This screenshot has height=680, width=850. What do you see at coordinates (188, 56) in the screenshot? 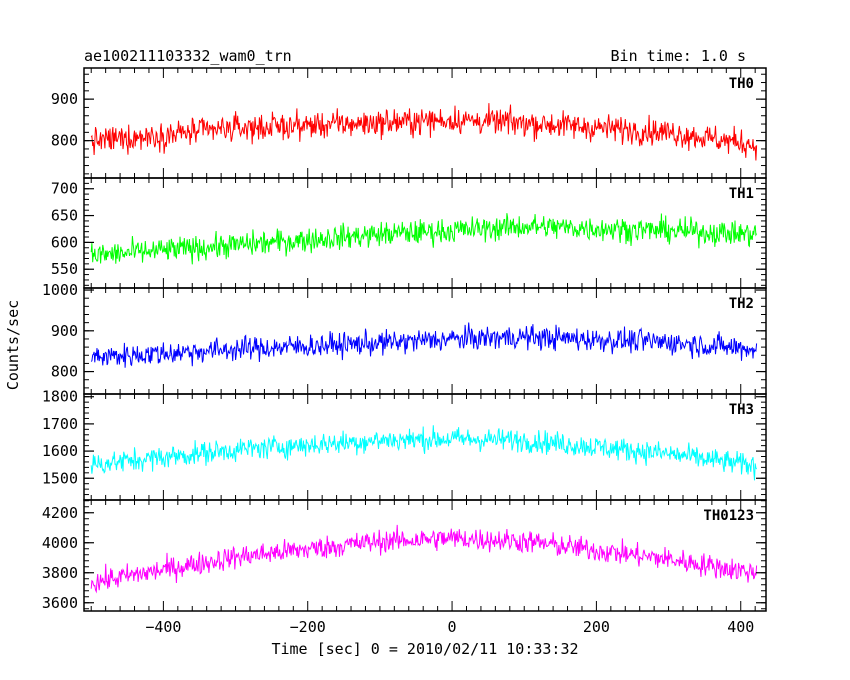
I see `chart-title: ae100211103332_wam0_trn` at bounding box center [188, 56].